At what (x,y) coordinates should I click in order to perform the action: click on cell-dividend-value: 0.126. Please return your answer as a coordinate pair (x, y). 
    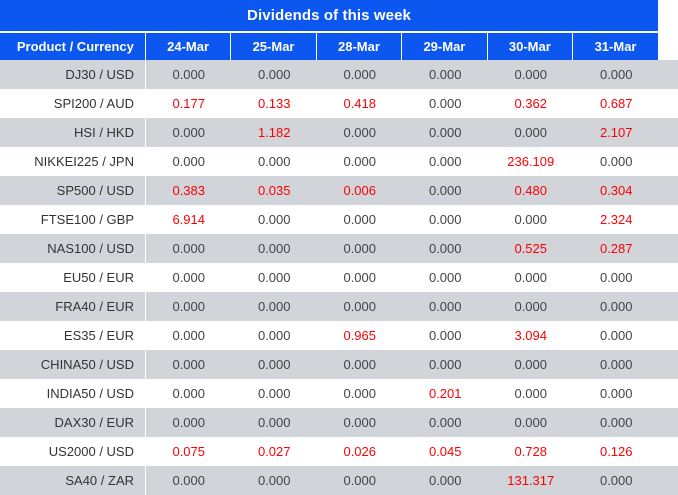
    Looking at the image, I should click on (616, 451).